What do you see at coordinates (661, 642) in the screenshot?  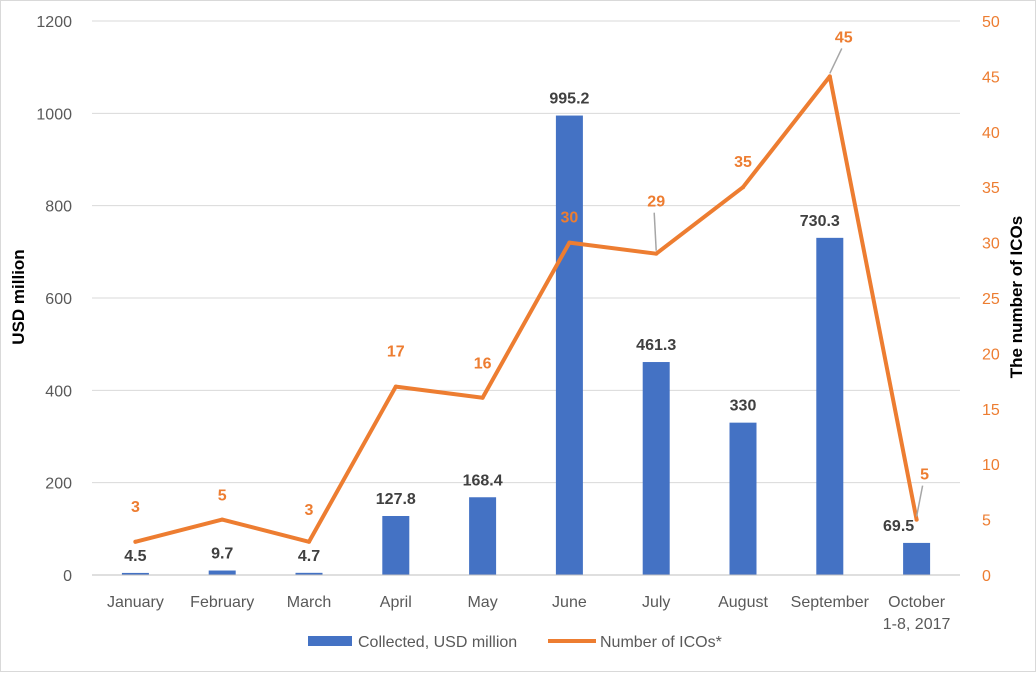 I see `legend-line-label: Number of ICOs*` at bounding box center [661, 642].